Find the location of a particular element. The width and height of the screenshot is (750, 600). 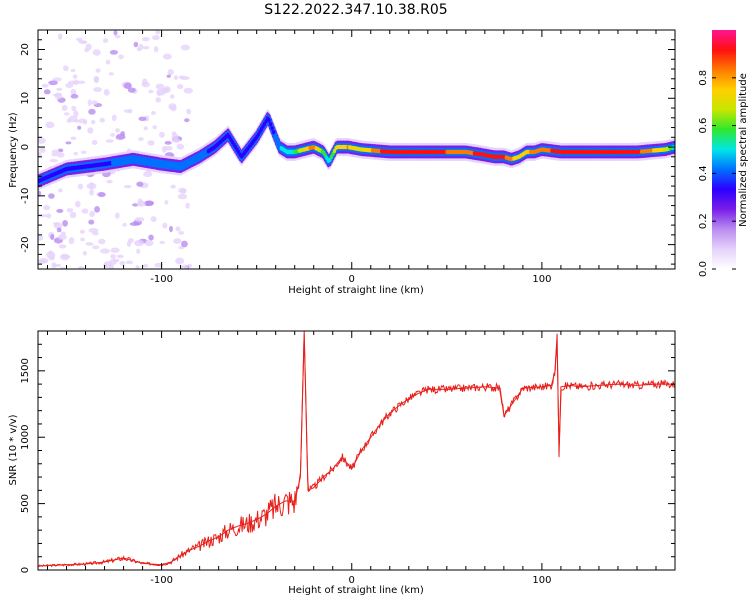

spectrogram-ylabel: Frequency (Hz) is located at coordinates (13, 150).